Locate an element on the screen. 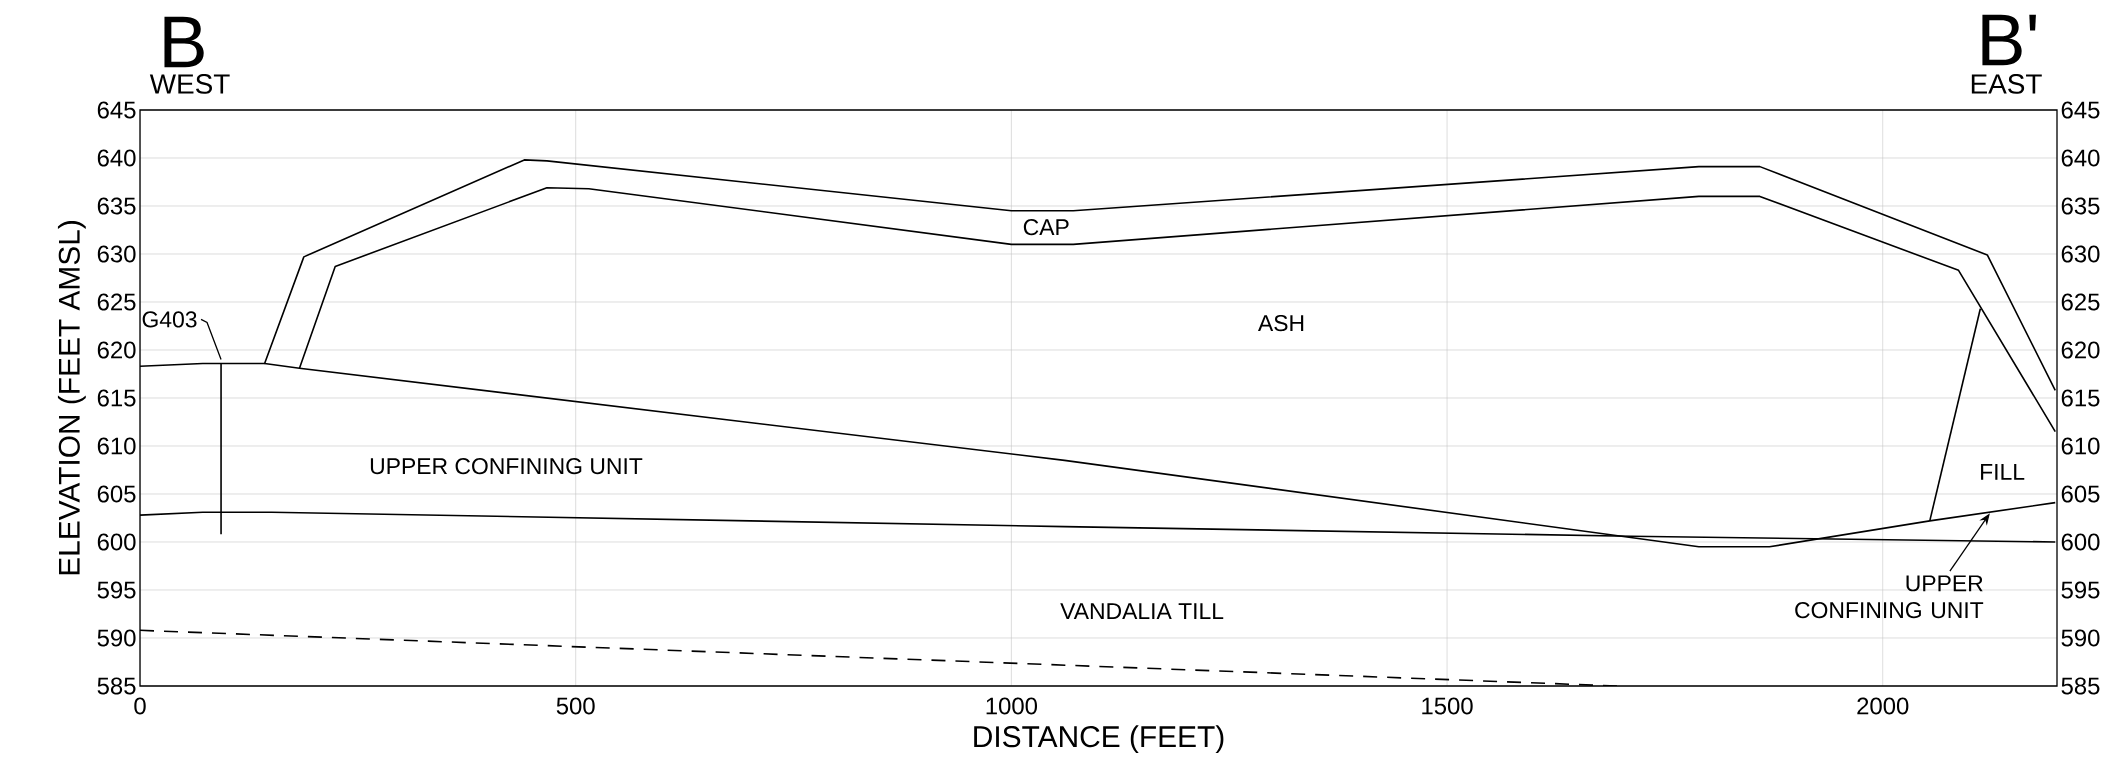 Image resolution: width=2128 pixels, height=782 pixels. y-tick-label: 600 is located at coordinates (116, 542).